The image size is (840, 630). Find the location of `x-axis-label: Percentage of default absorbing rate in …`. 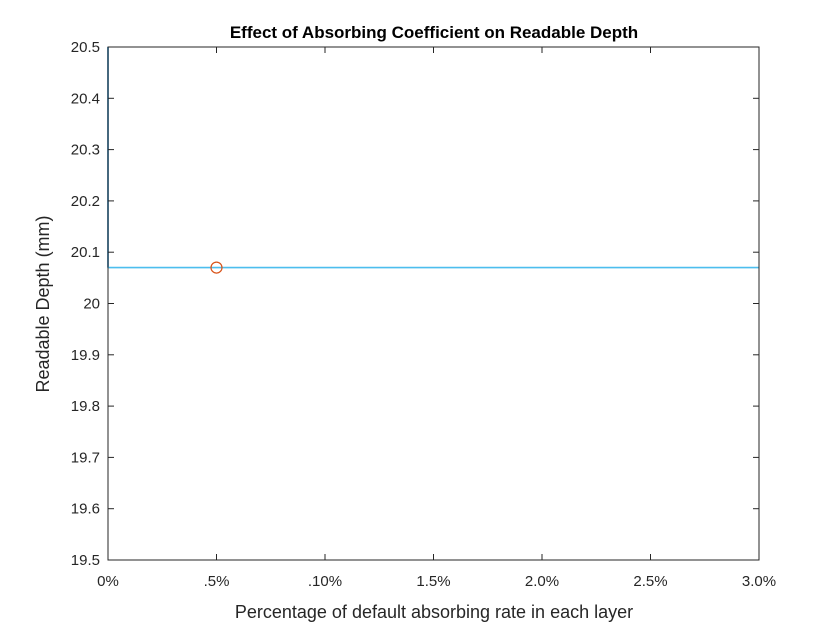

x-axis-label: Percentage of default absorbing rate in … is located at coordinates (434, 612).